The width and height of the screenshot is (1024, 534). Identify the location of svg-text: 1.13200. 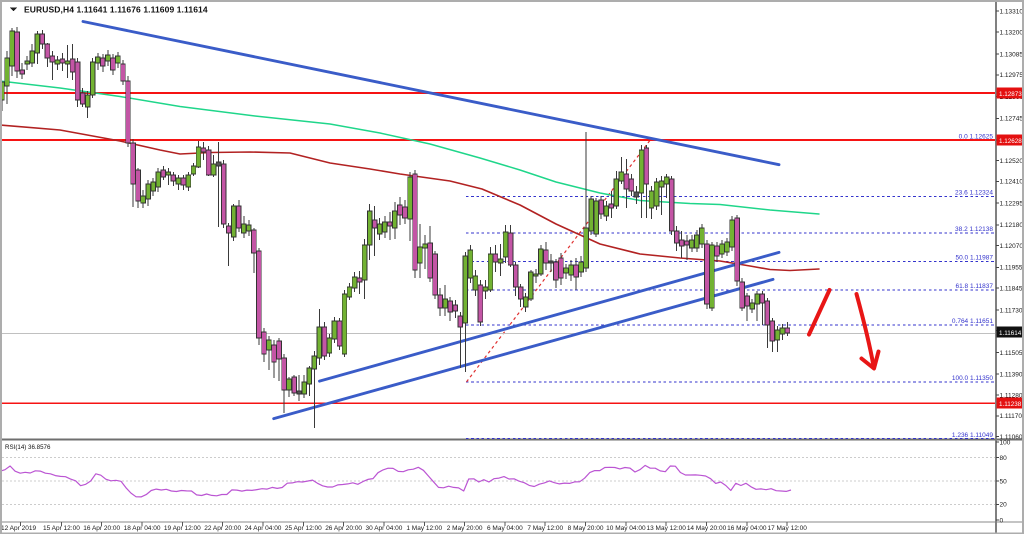
(1012, 33).